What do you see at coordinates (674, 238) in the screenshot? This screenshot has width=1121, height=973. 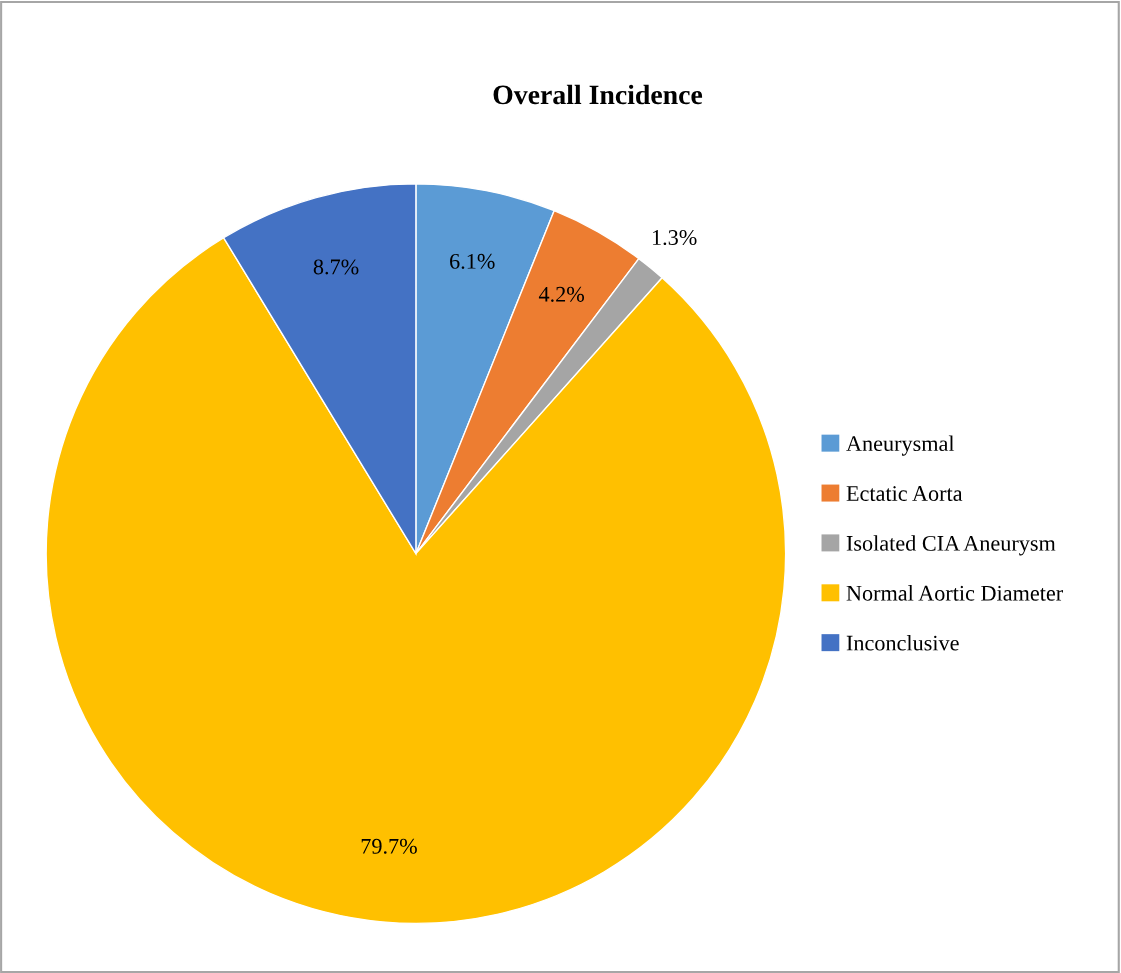 I see `data-label: 1.3%` at bounding box center [674, 238].